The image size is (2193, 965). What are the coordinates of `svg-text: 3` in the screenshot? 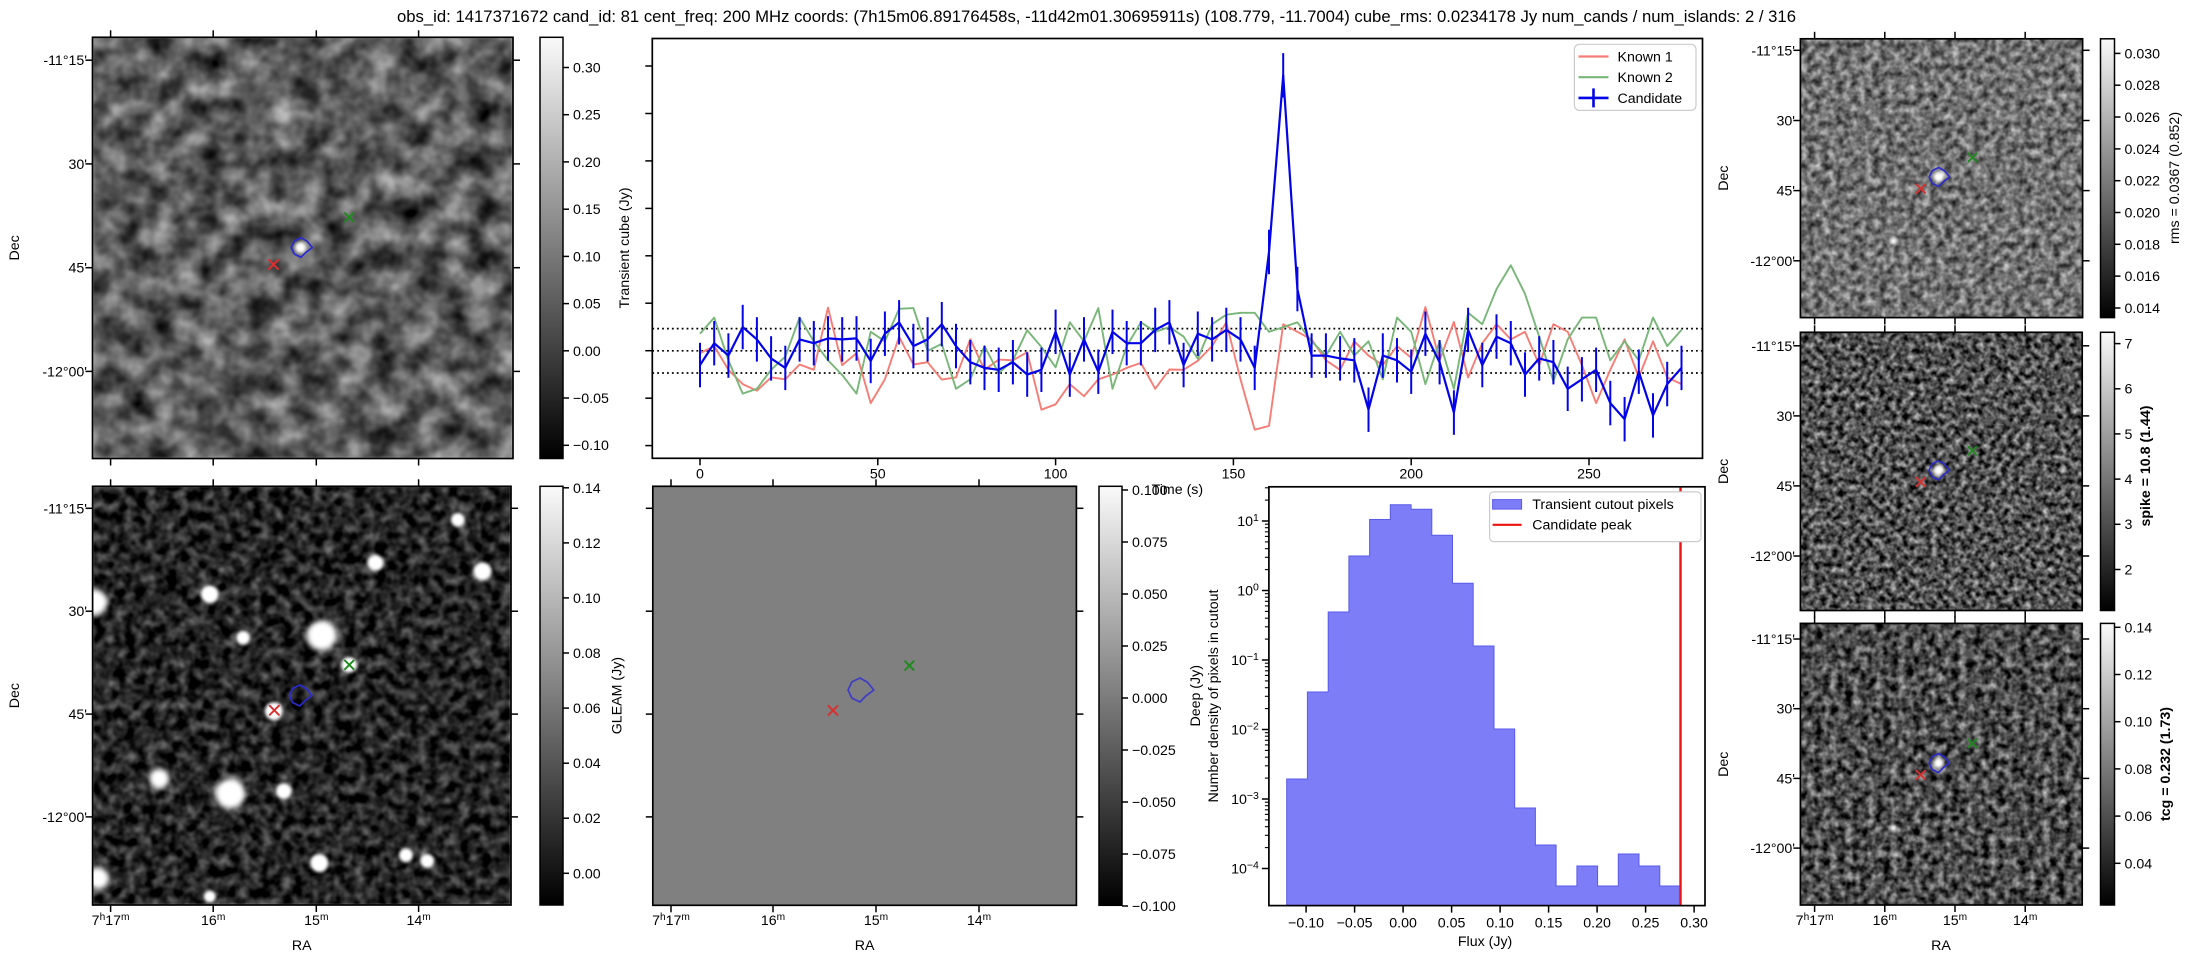 It's located at (2129, 525).